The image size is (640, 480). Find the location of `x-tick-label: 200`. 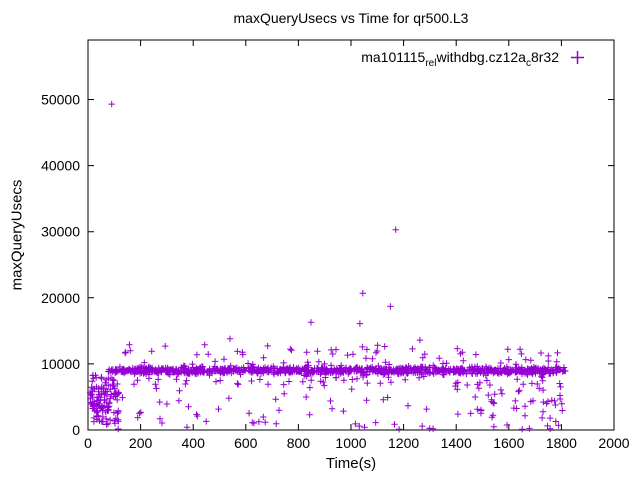

x-tick-label: 200 is located at coordinates (141, 443).